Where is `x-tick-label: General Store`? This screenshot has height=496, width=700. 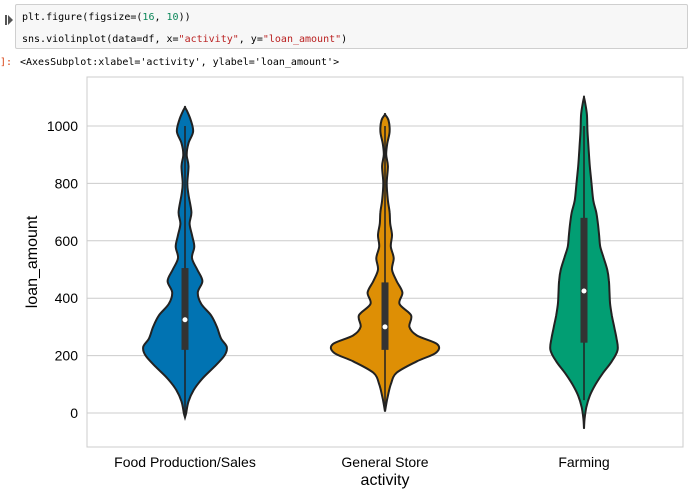 x-tick-label: General Store is located at coordinates (384, 462).